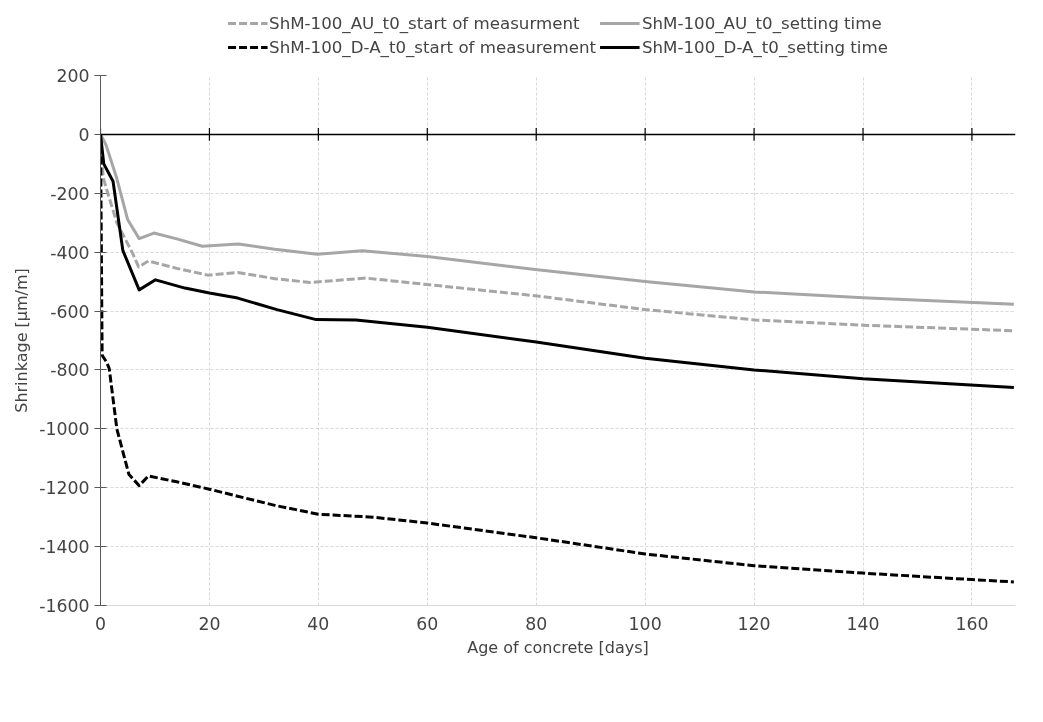 This screenshot has height=722, width=1043. Describe the element at coordinates (764, 47) in the screenshot. I see `legend-label: ShM-100_D-A_t0_setting time` at that location.